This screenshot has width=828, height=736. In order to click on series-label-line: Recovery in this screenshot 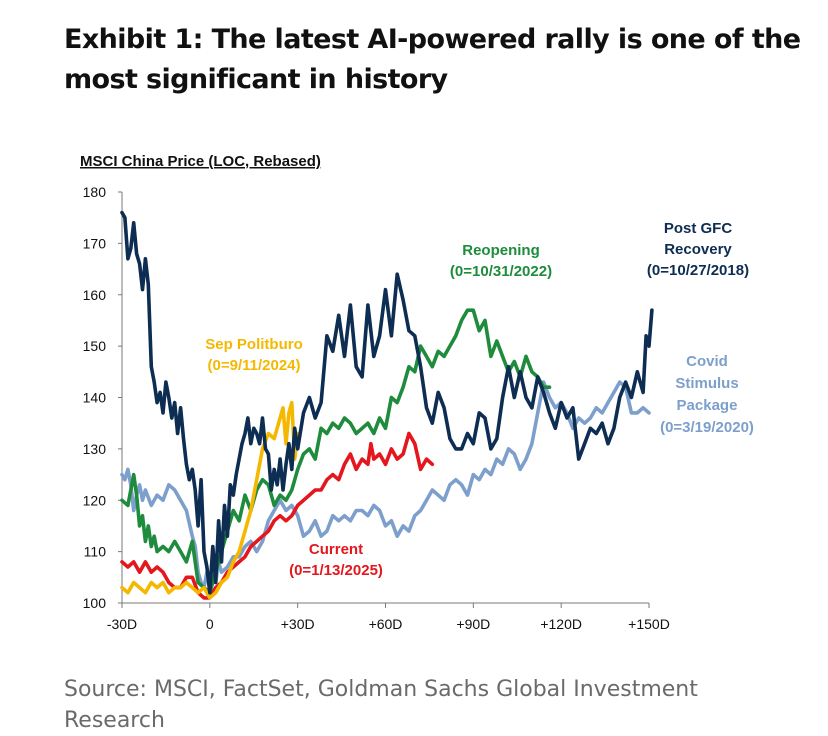, I will do `click(698, 249)`.